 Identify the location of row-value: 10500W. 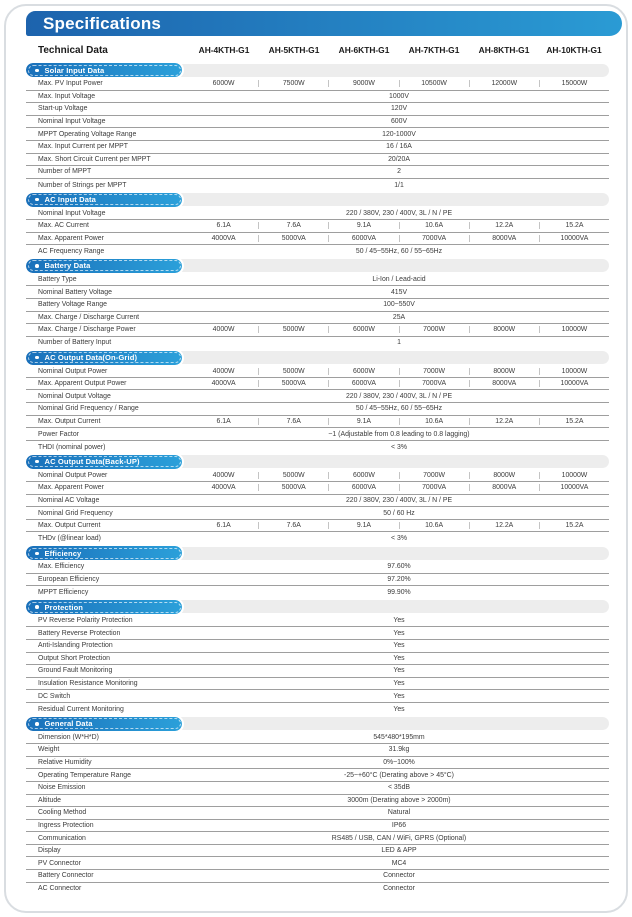
(434, 84).